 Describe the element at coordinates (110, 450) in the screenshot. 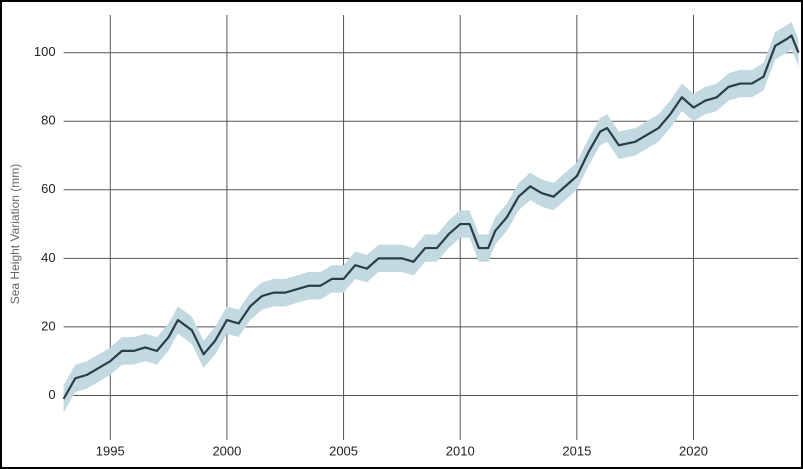

I see `x-tick-label: 1995` at that location.